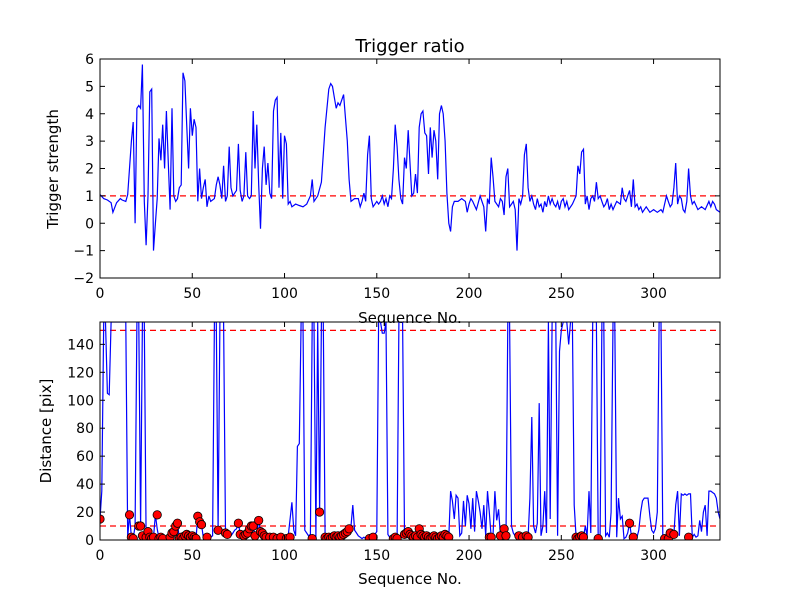  Describe the element at coordinates (409, 46) in the screenshot. I see `chart-title: Trigger ratio` at that location.